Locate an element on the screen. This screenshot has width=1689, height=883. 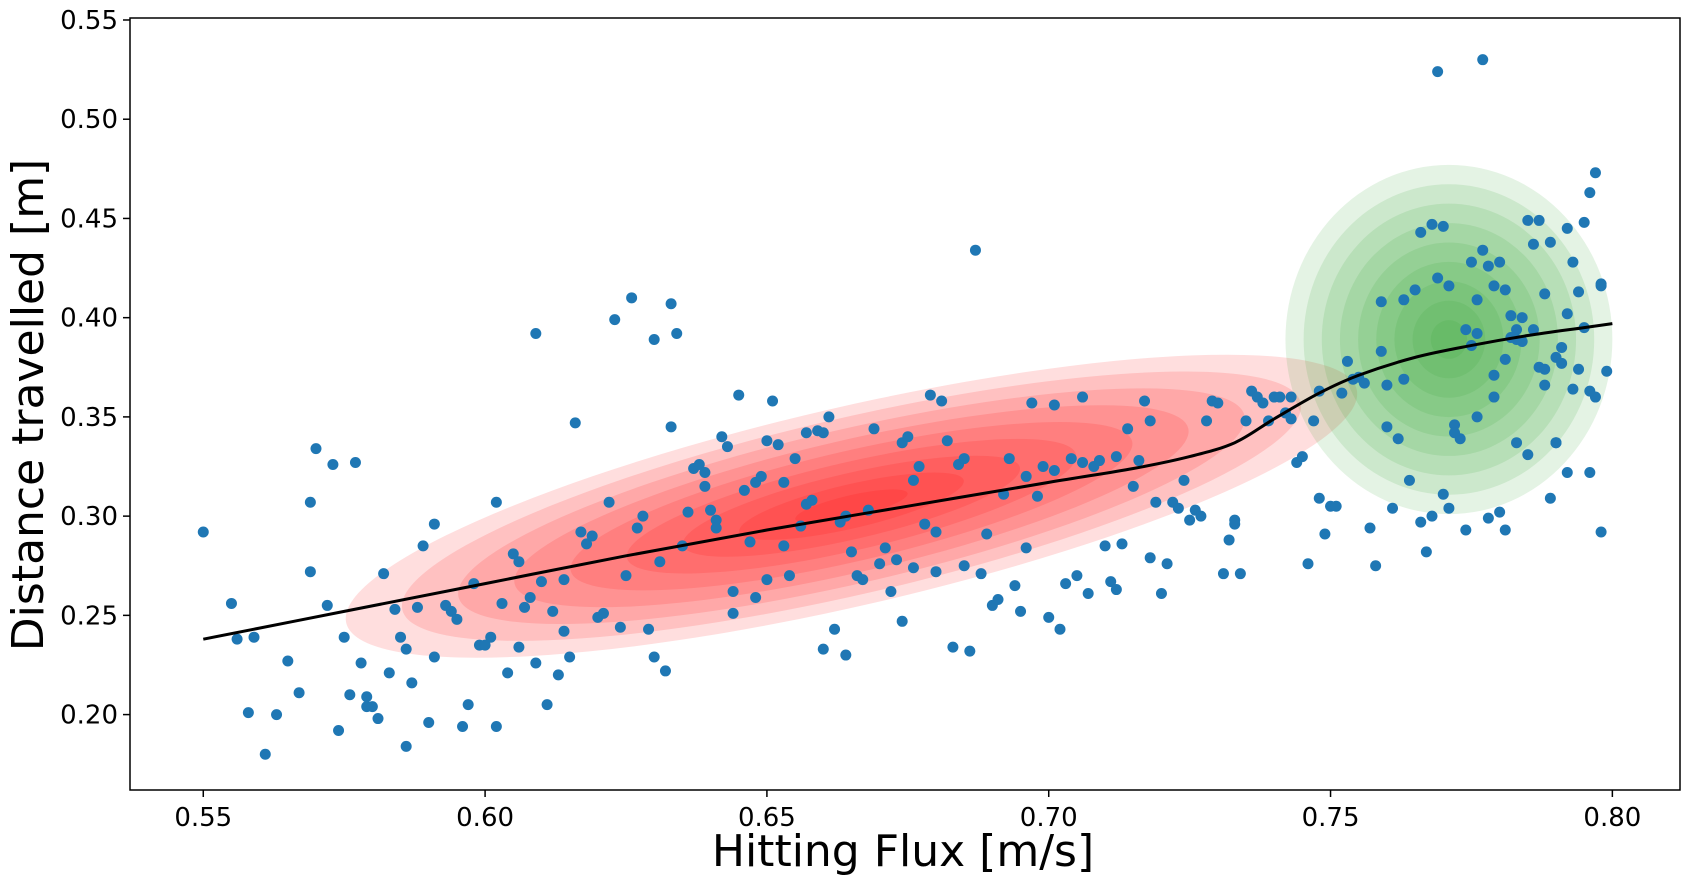
y-axis-label: Distance travelled [m] is located at coordinates (28, 405).